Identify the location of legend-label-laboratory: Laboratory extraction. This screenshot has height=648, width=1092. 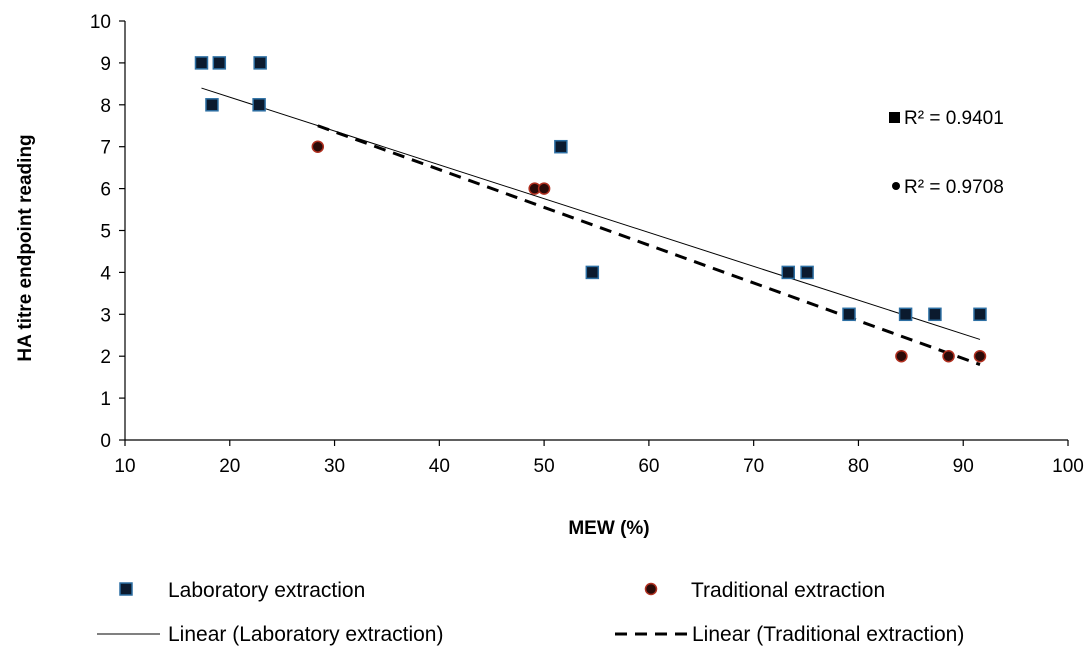
(266, 590).